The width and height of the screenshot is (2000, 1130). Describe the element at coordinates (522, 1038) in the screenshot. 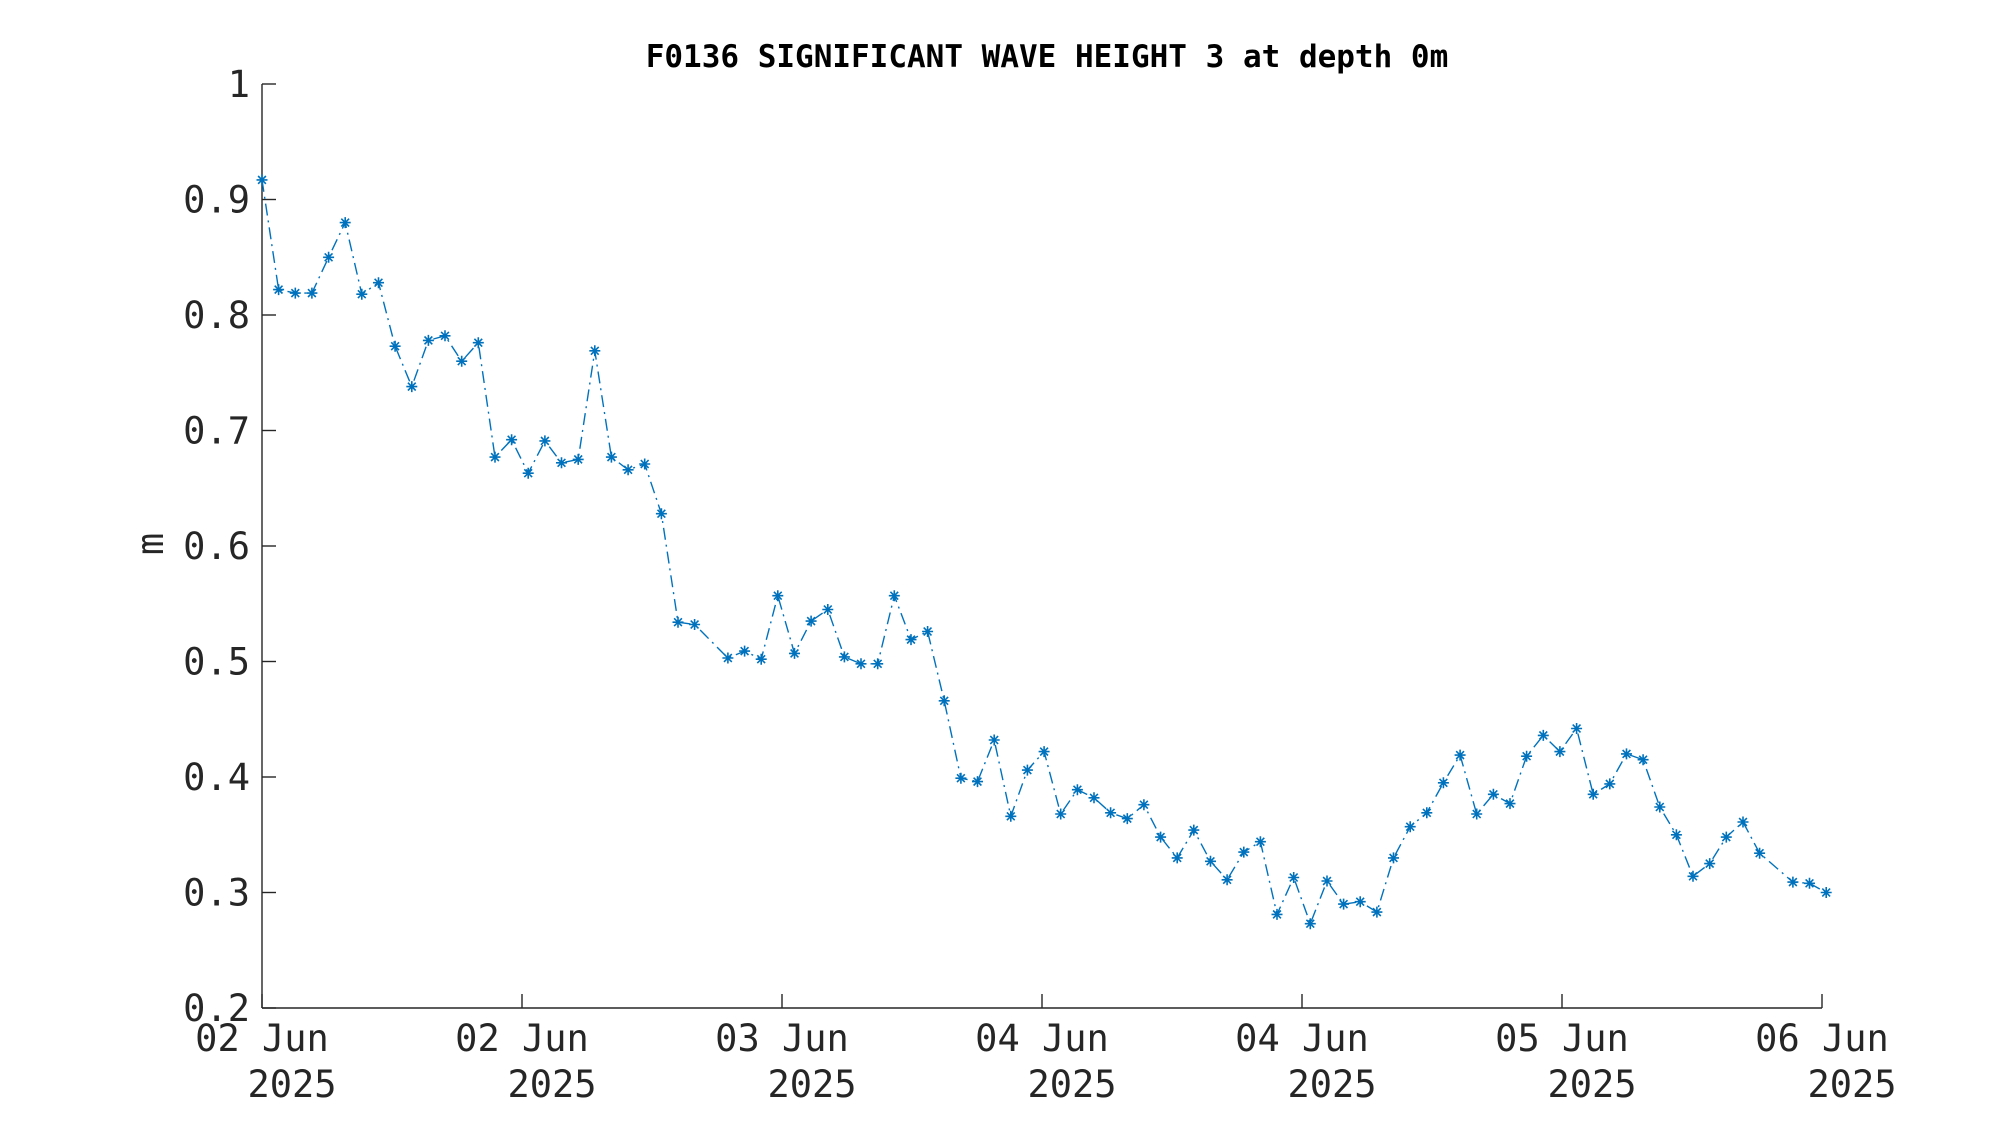

I see `x-tick-label: 02 Jun` at that location.